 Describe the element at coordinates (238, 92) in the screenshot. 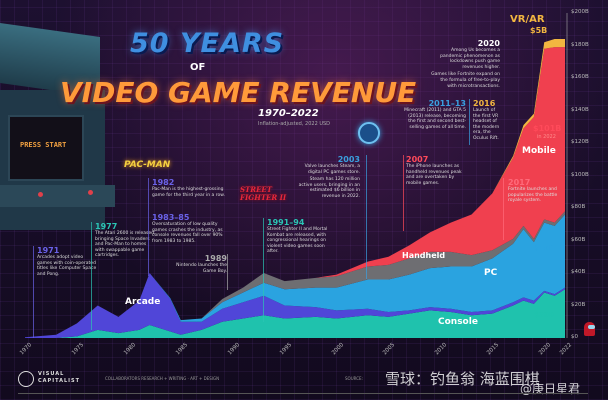

I see `title-line-3: VIDEO GAME REVENUE` at that location.